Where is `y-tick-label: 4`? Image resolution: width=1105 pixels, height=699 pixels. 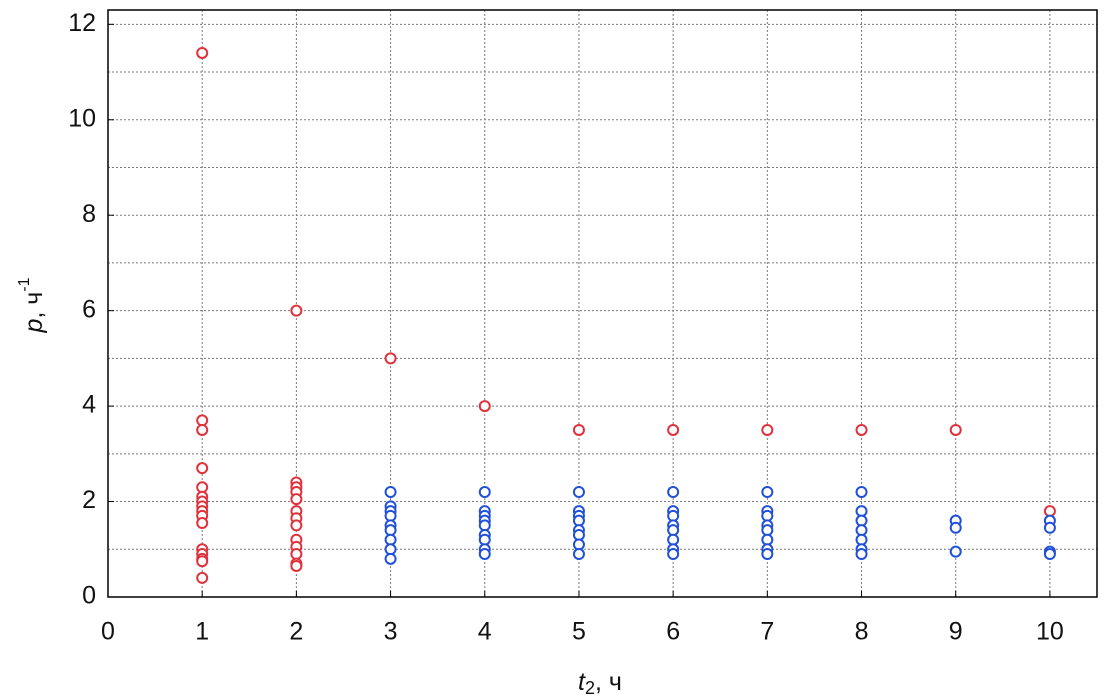 y-tick-label: 4 is located at coordinates (89, 405).